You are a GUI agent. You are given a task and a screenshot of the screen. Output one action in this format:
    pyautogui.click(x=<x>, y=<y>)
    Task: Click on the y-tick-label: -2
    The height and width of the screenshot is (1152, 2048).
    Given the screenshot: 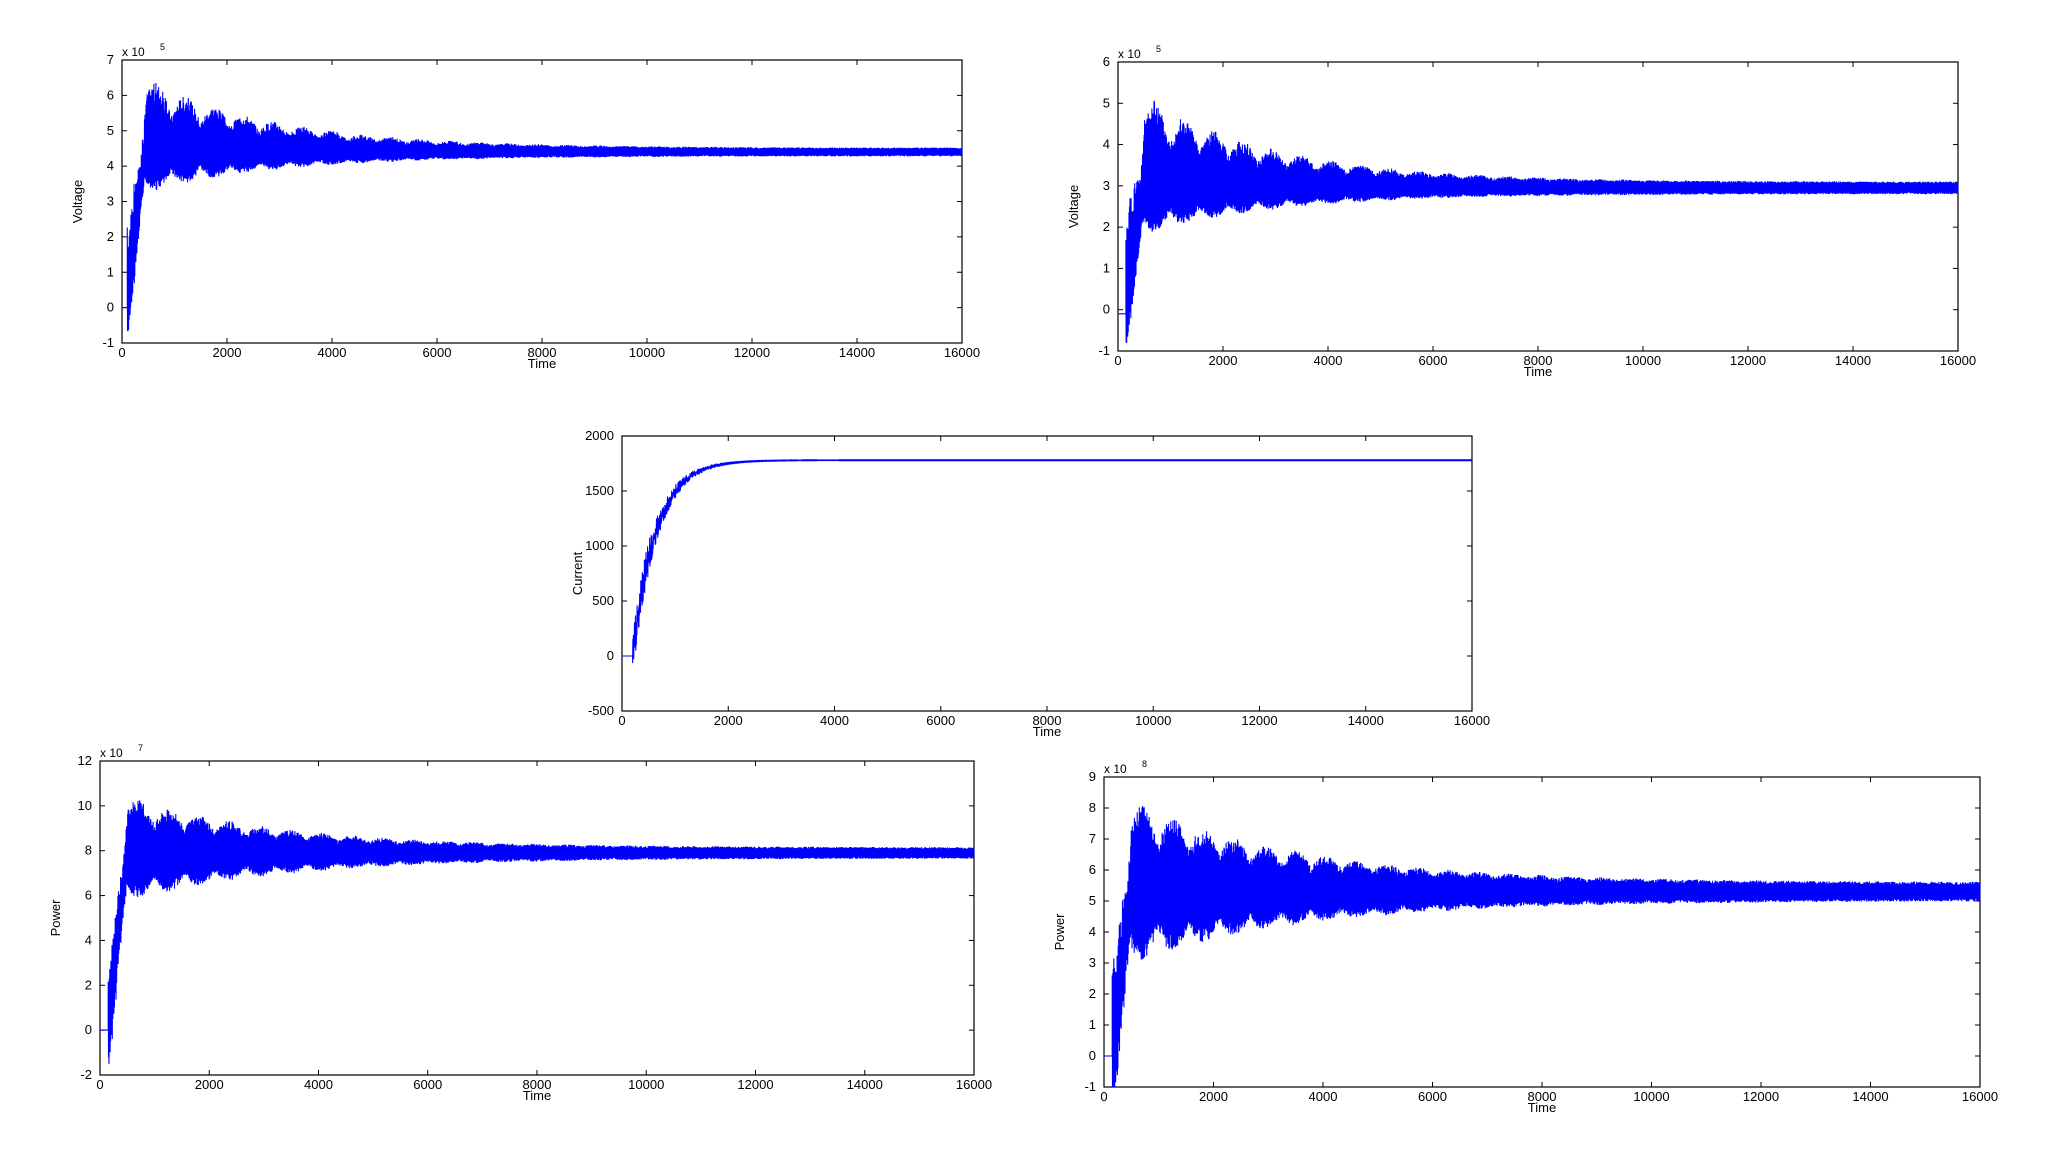 What is the action you would take?
    pyautogui.click(x=86, y=1074)
    